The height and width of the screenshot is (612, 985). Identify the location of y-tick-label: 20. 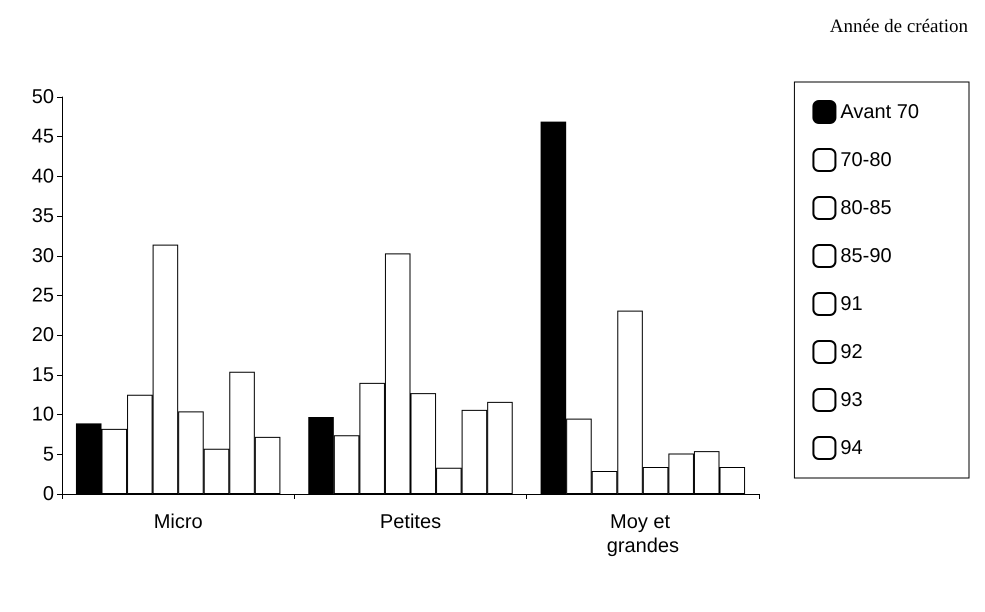
(43, 335).